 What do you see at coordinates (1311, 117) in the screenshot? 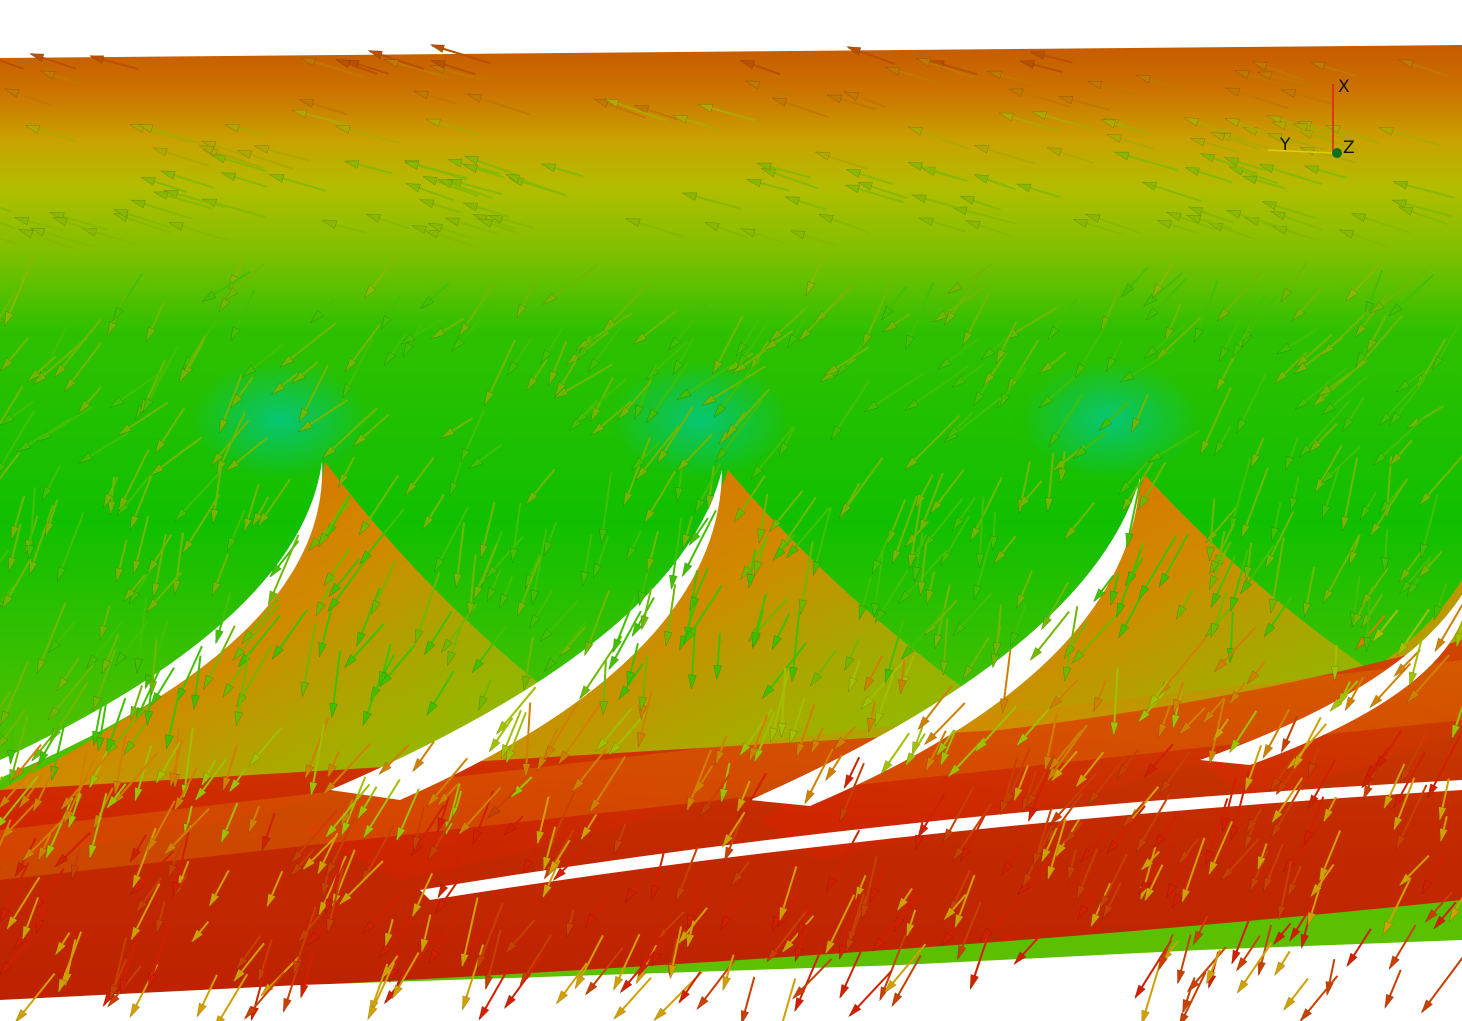
I see `axes-triad: X Y Z` at bounding box center [1311, 117].